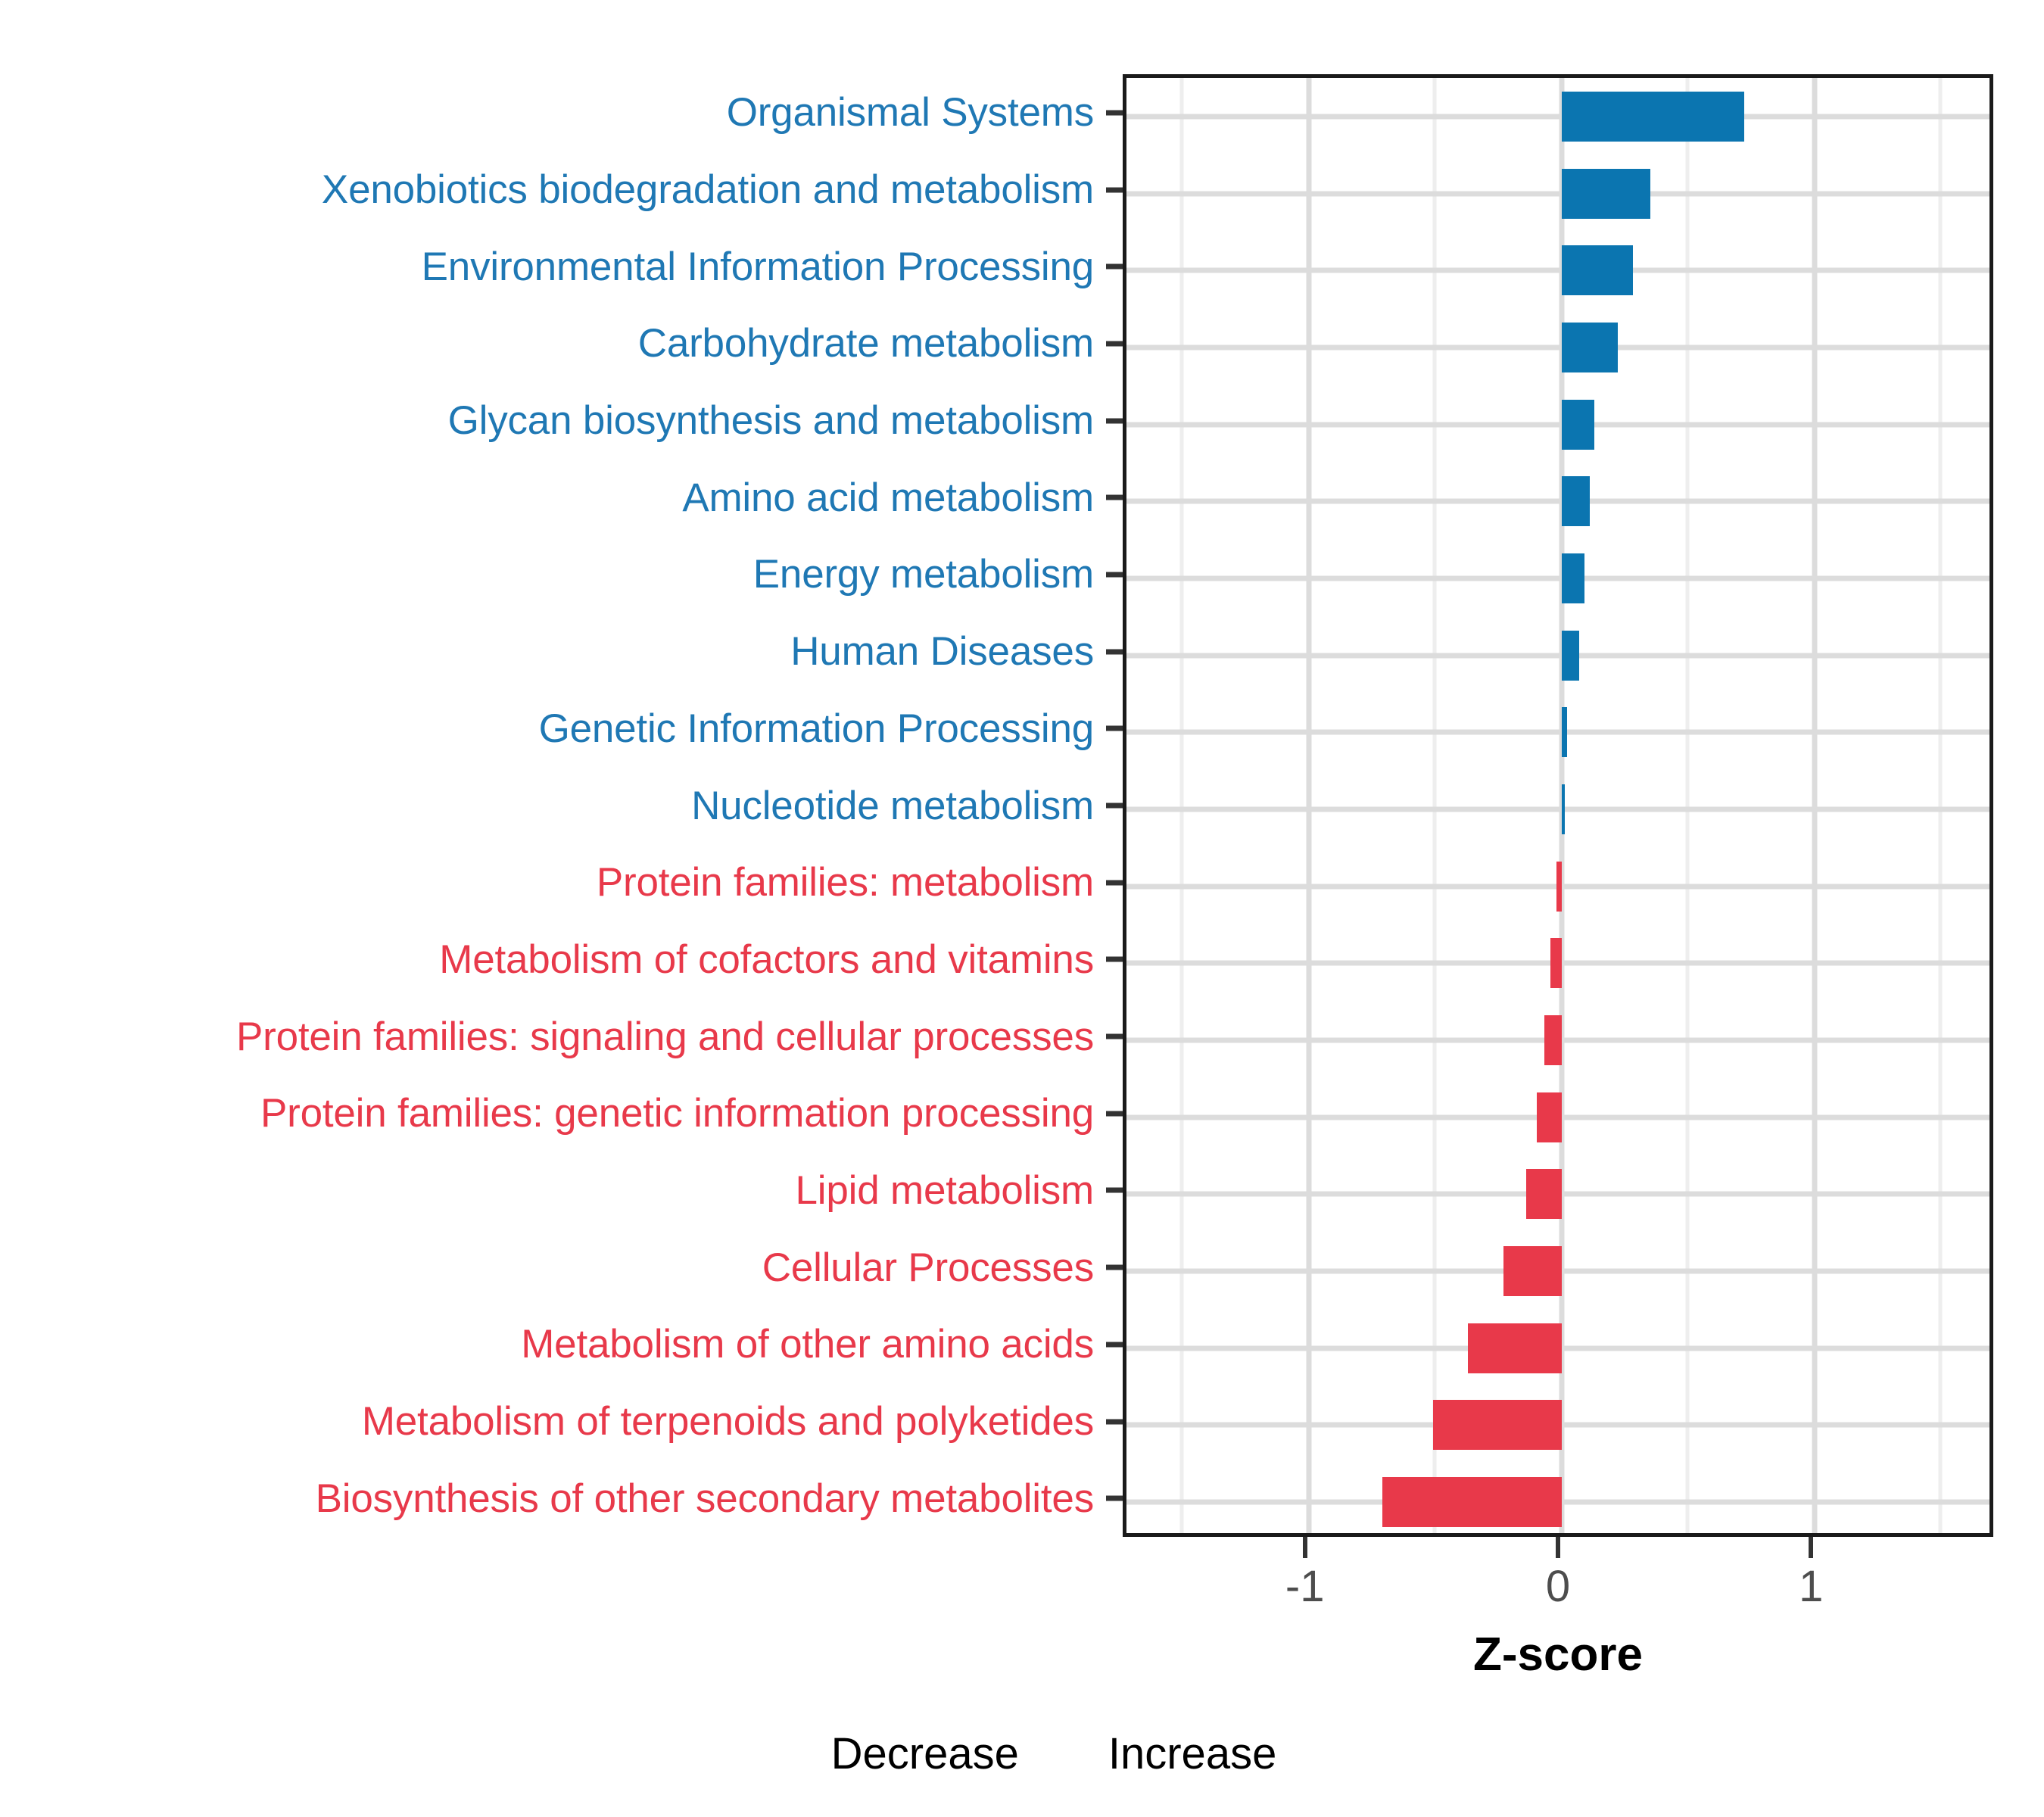  Describe the element at coordinates (865, 343) in the screenshot. I see `category-label: Carbohydrate metabolism` at that location.